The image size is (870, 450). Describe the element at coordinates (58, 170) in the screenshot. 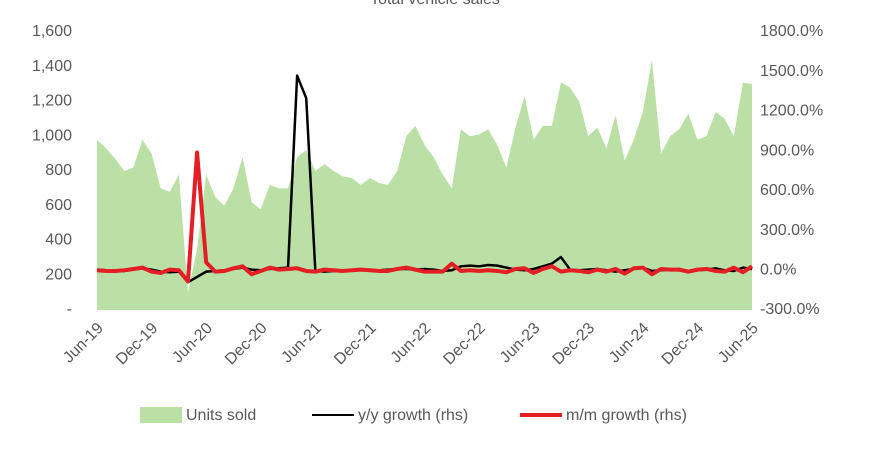

I see `y-tick-label: 800` at that location.